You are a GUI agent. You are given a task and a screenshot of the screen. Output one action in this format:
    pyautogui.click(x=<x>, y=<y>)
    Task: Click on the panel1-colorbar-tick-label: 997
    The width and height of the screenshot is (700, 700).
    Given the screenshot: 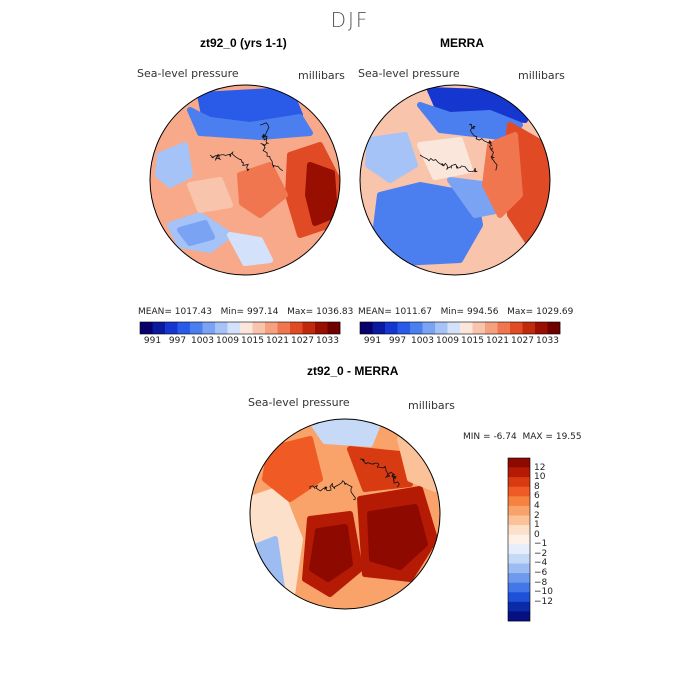 What is the action you would take?
    pyautogui.click(x=177, y=341)
    